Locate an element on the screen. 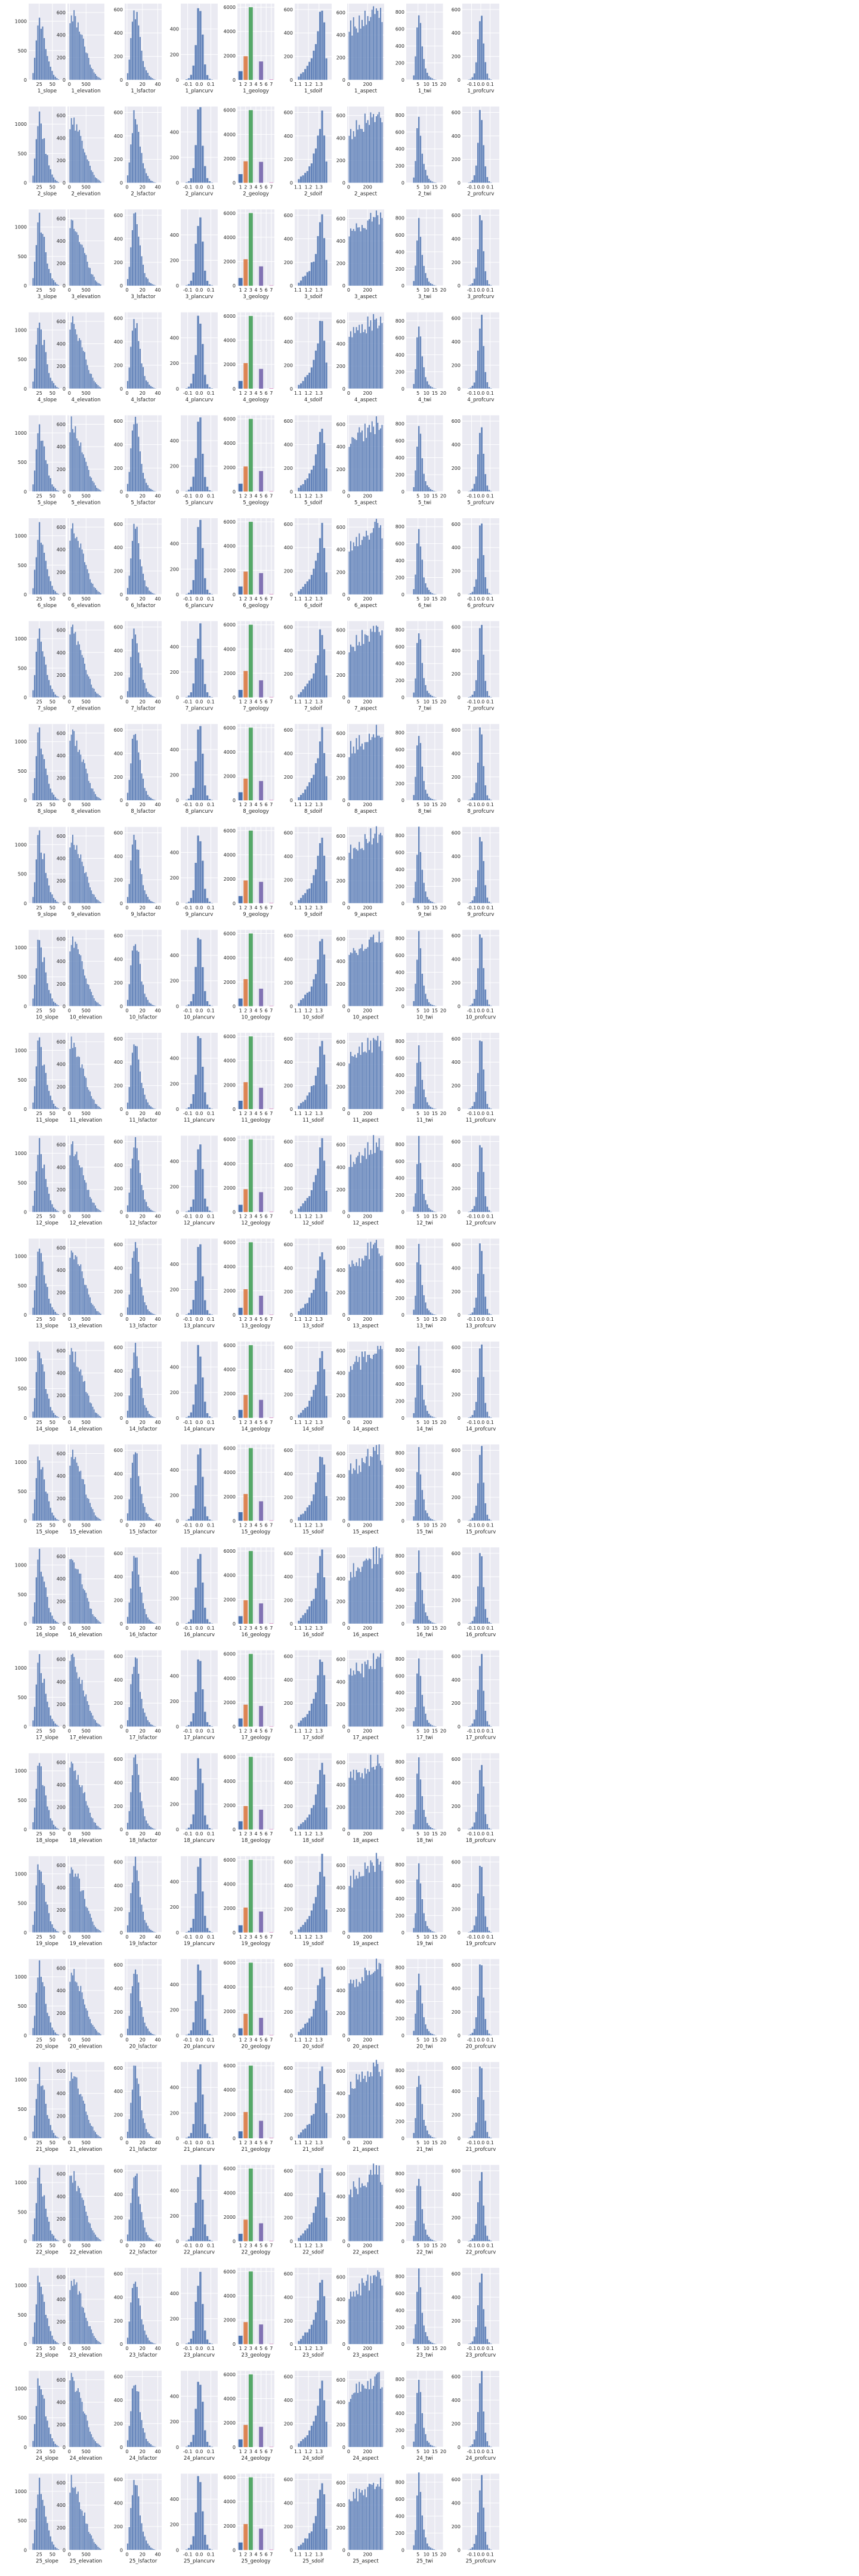 The height and width of the screenshot is (2576, 859). x-axis-label: 4_elevation is located at coordinates (86, 400).